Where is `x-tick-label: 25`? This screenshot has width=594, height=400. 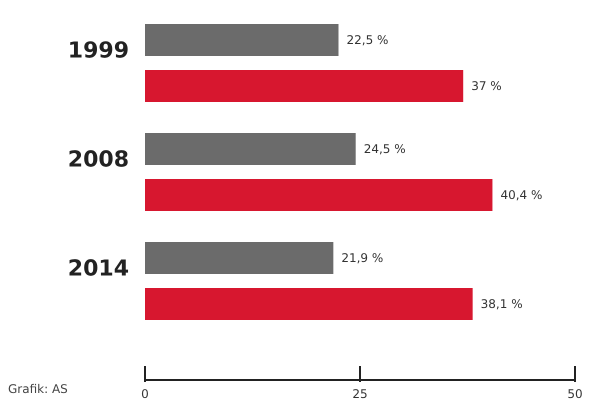 x-tick-label: 25 is located at coordinates (360, 393).